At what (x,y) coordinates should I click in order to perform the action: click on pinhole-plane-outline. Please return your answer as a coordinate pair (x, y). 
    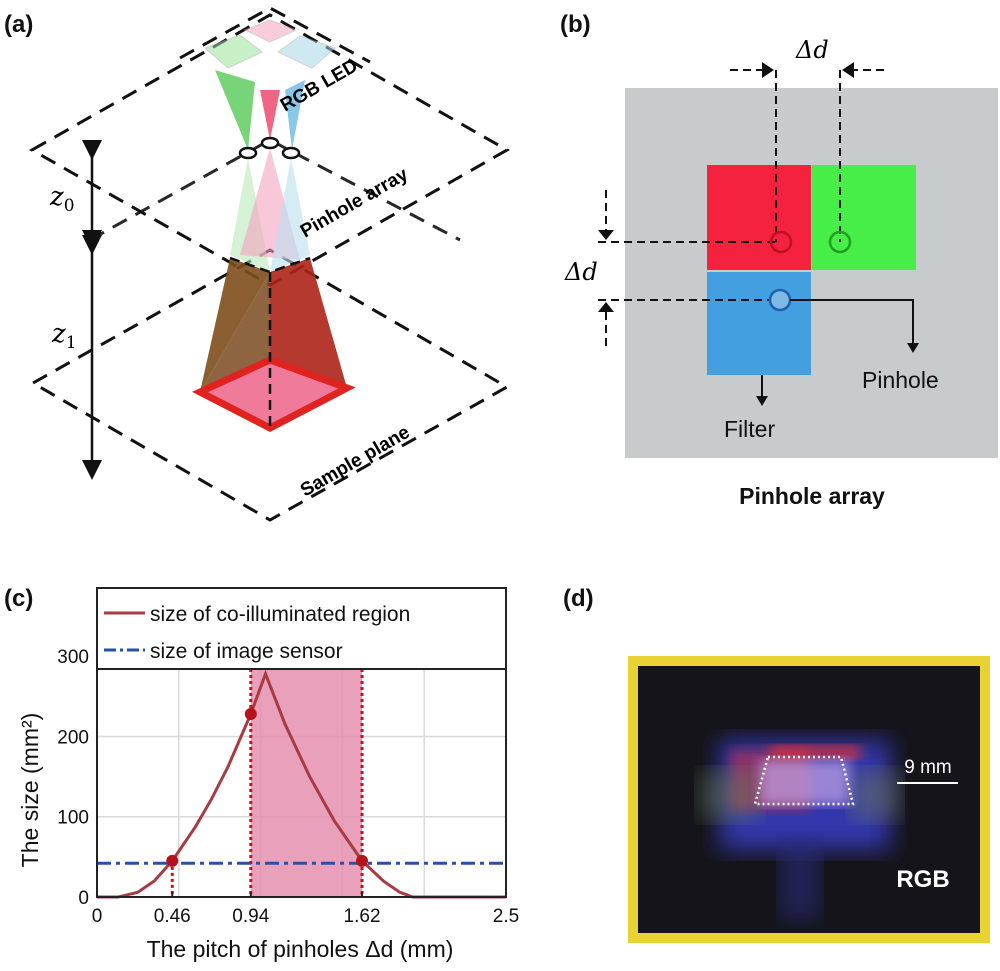
    Looking at the image, I should click on (269, 150).